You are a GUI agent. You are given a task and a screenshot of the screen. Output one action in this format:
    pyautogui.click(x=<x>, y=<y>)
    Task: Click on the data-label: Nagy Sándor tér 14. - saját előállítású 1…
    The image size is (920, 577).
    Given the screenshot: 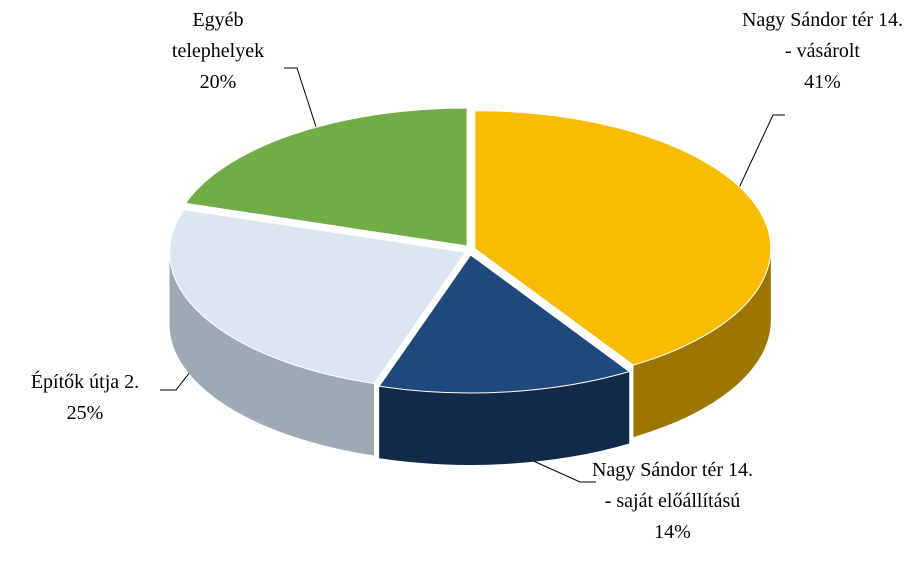 What is the action you would take?
    pyautogui.click(x=672, y=501)
    